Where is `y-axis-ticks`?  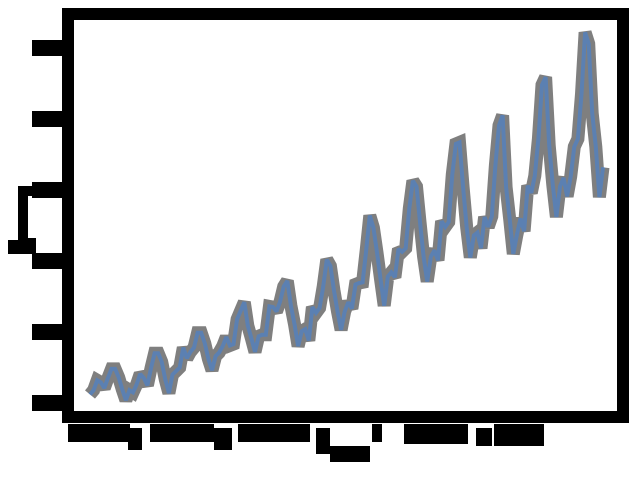
y-axis-ticks is located at coordinates (50, 225).